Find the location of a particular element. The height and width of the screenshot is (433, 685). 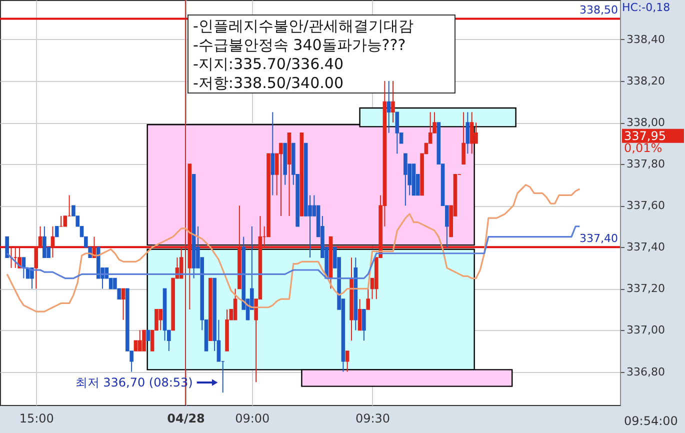

x-tick-label: 04/28 is located at coordinates (186, 419).